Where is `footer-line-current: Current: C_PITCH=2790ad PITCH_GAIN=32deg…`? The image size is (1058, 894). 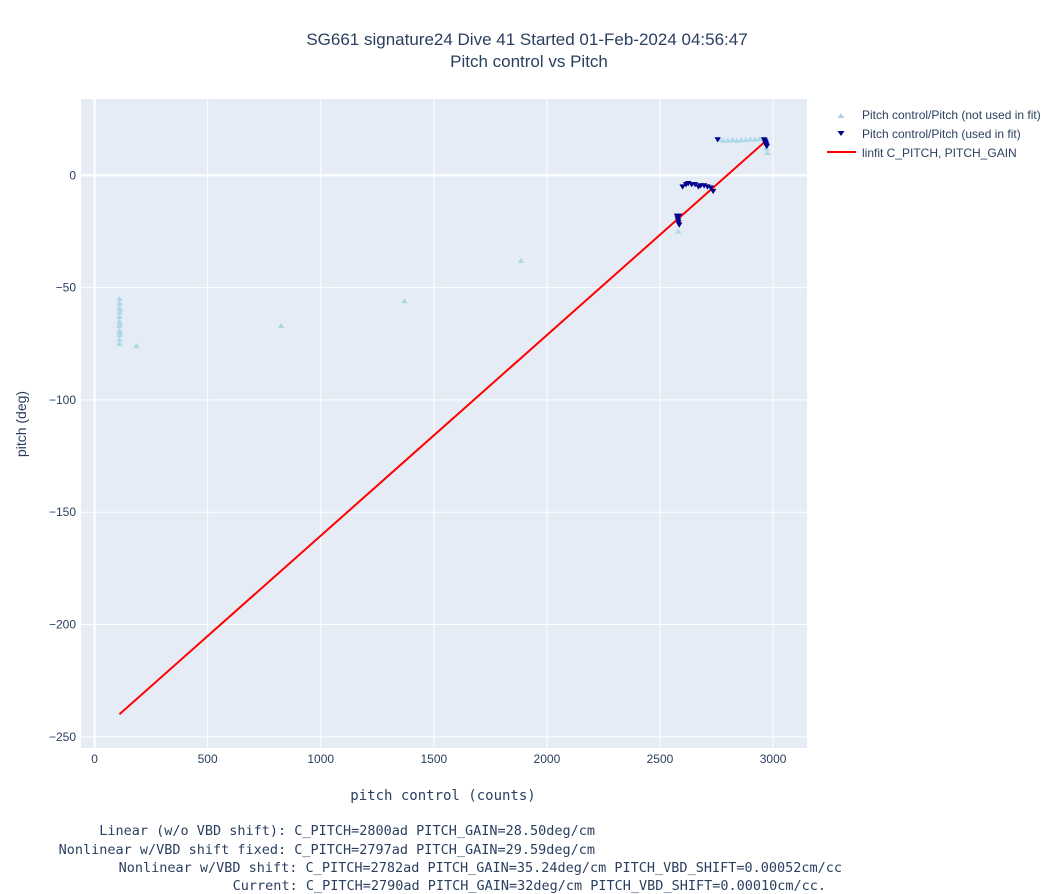 footer-line-current: Current: C_PITCH=2790ad PITCH_GAIN=32deg… is located at coordinates (529, 886).